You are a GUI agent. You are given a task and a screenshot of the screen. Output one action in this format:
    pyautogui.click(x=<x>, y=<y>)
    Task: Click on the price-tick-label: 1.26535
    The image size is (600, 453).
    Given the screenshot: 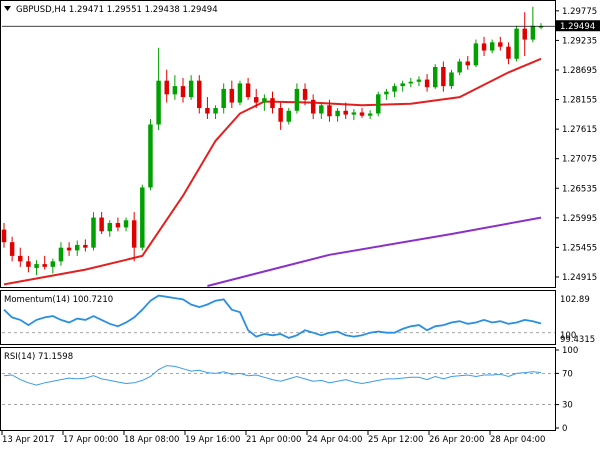 What is the action you would take?
    pyautogui.click(x=579, y=189)
    